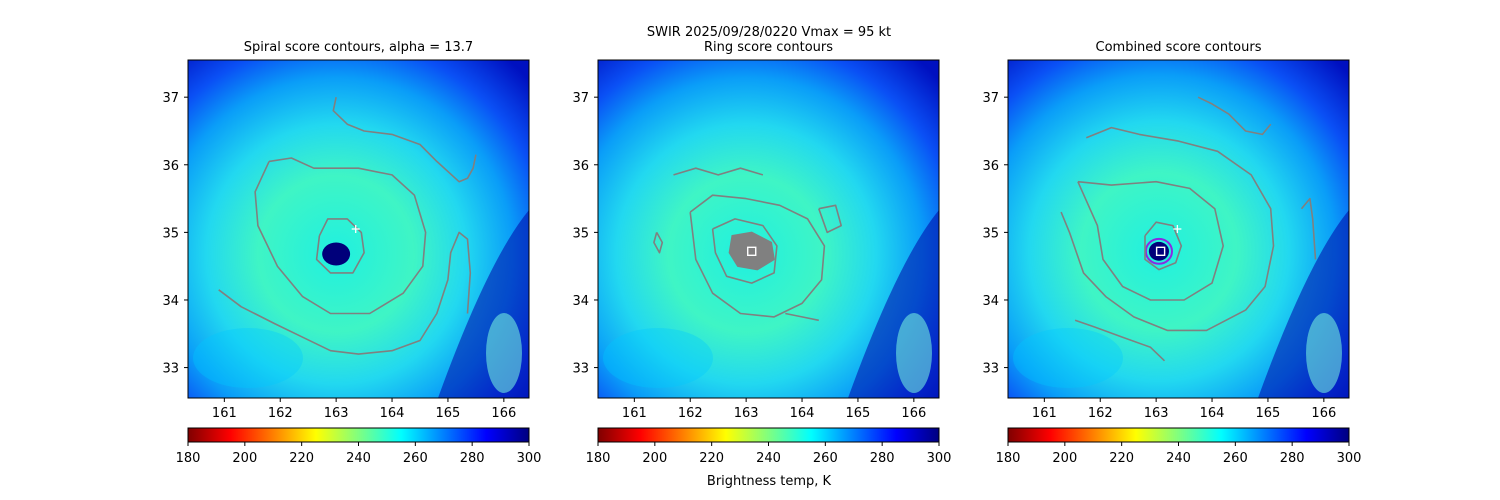  What do you see at coordinates (1179, 47) in the screenshot?
I see `panel-title: Combined score contours` at bounding box center [1179, 47].